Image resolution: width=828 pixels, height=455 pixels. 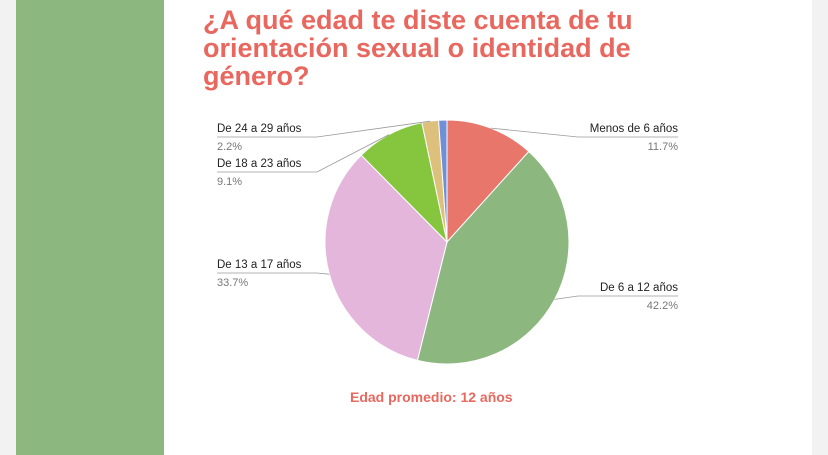 What do you see at coordinates (229, 182) in the screenshot?
I see `slice-percent: 9.1%` at bounding box center [229, 182].